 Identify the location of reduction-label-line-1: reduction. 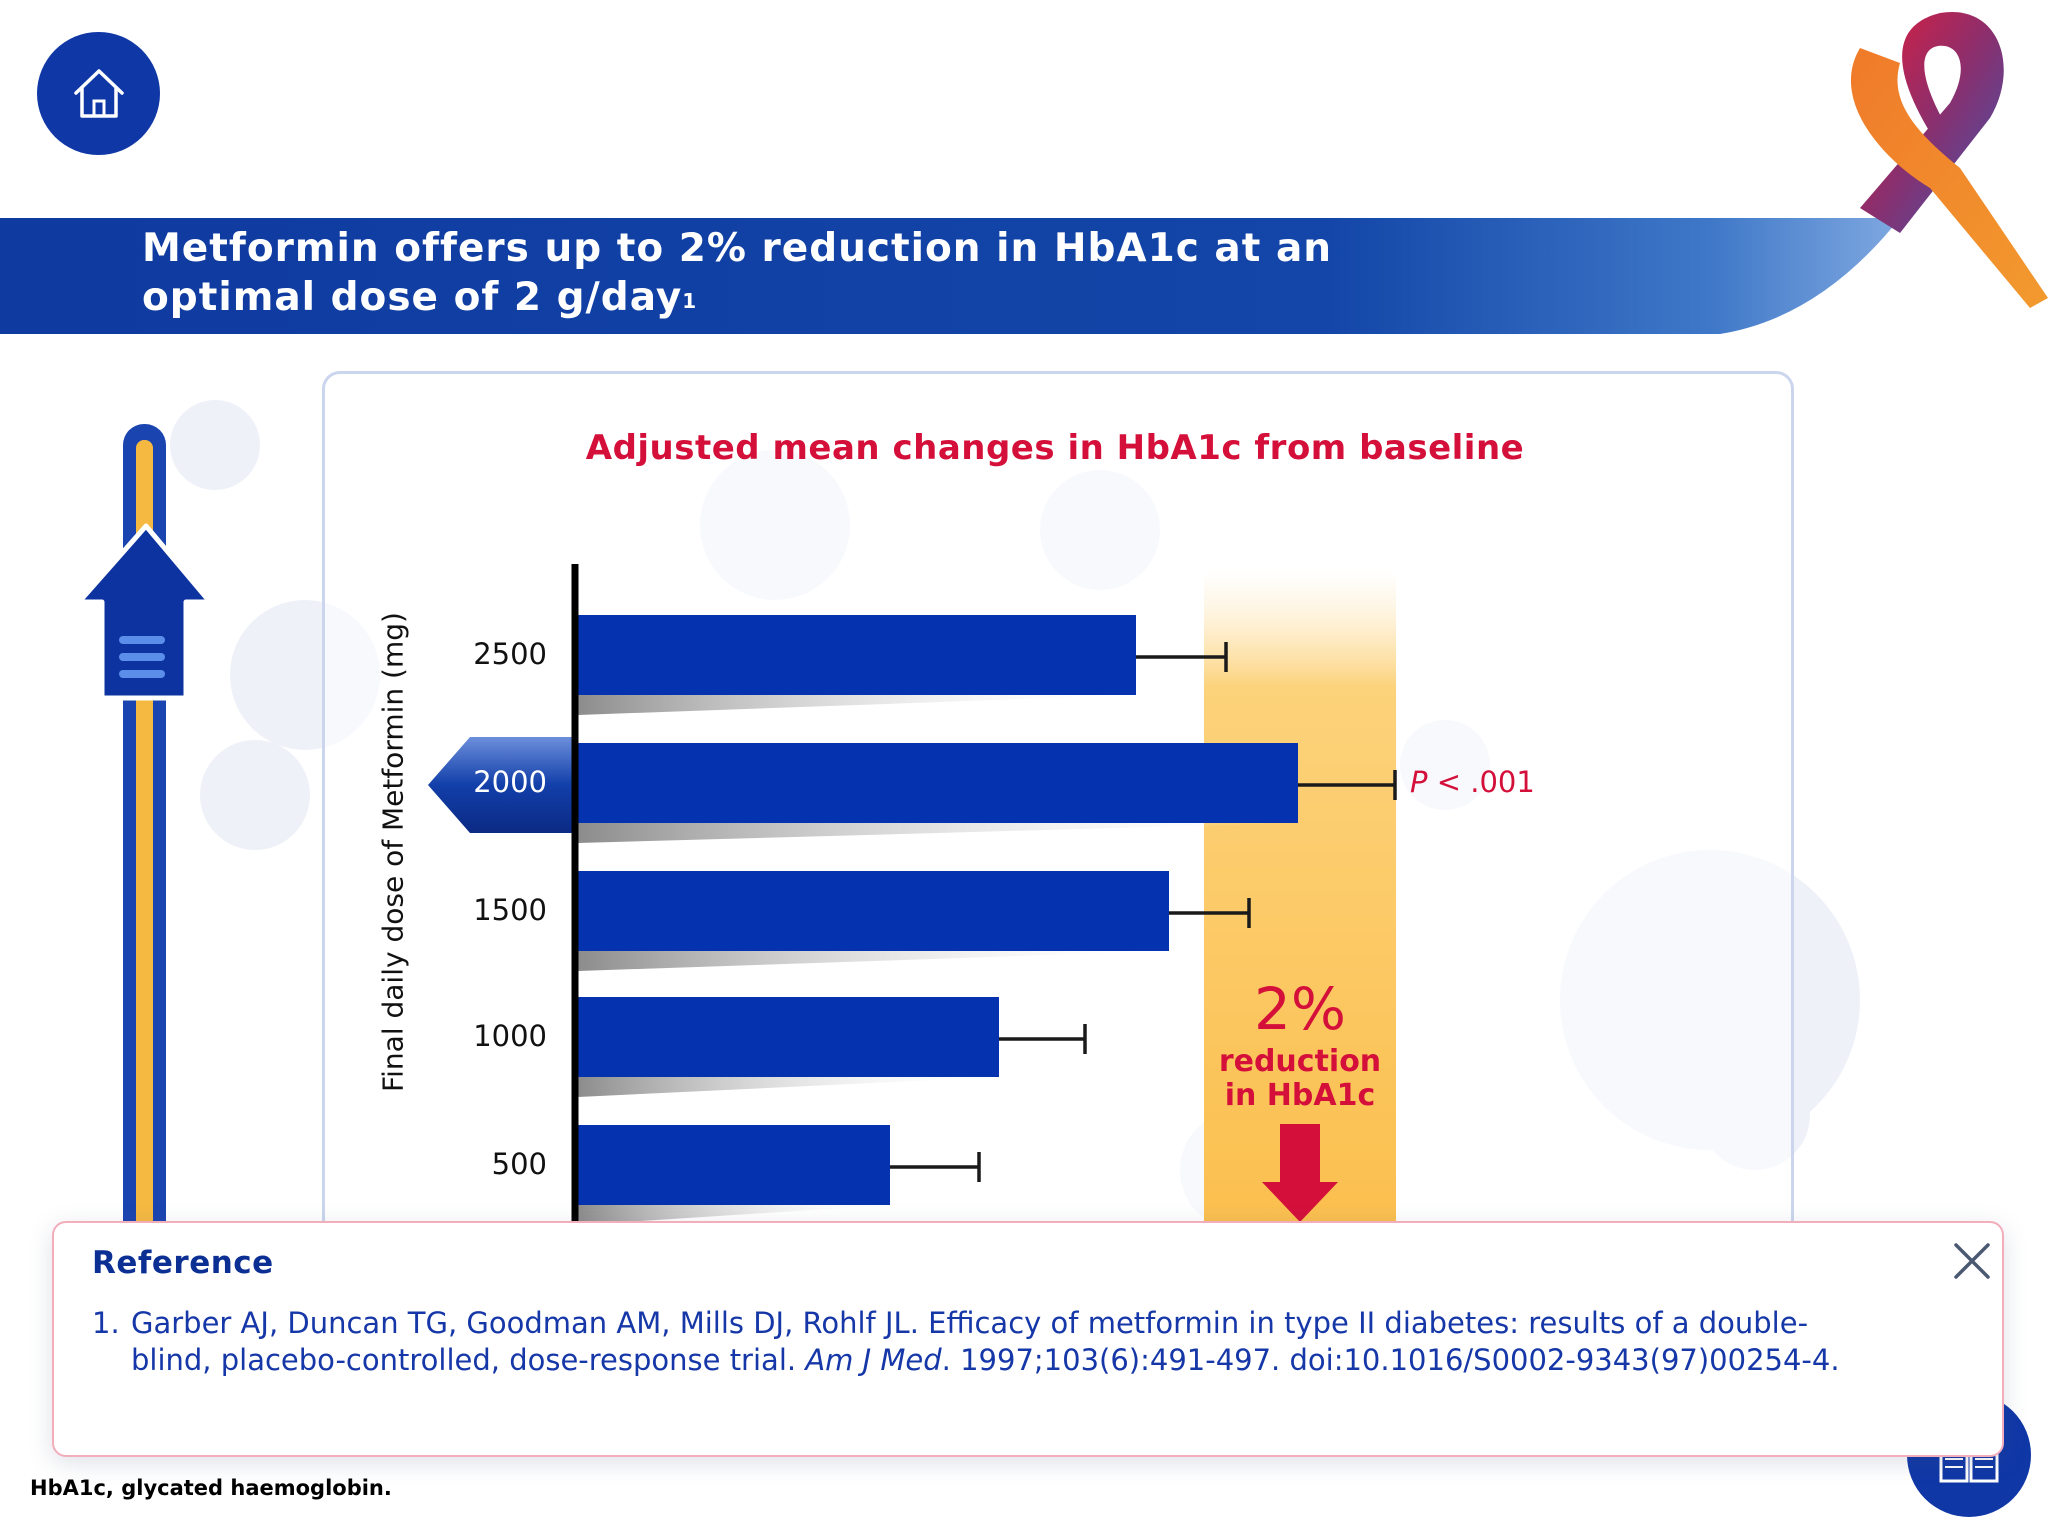
(1300, 1061).